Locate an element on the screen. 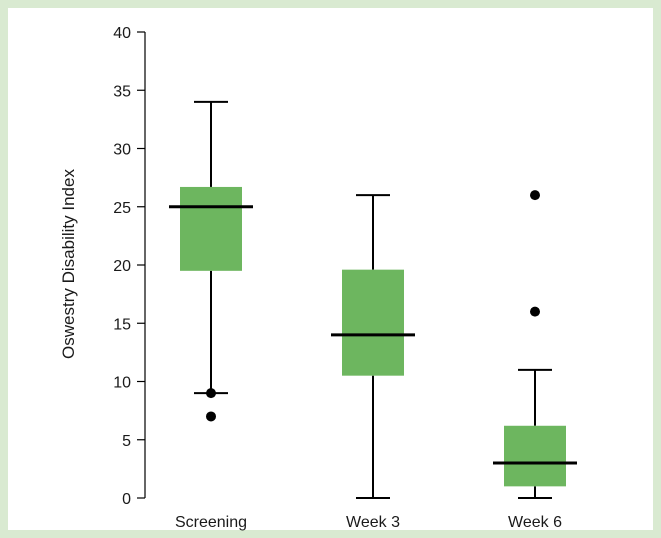 The image size is (661, 538). y-tick-label-30: 30 is located at coordinates (122, 150).